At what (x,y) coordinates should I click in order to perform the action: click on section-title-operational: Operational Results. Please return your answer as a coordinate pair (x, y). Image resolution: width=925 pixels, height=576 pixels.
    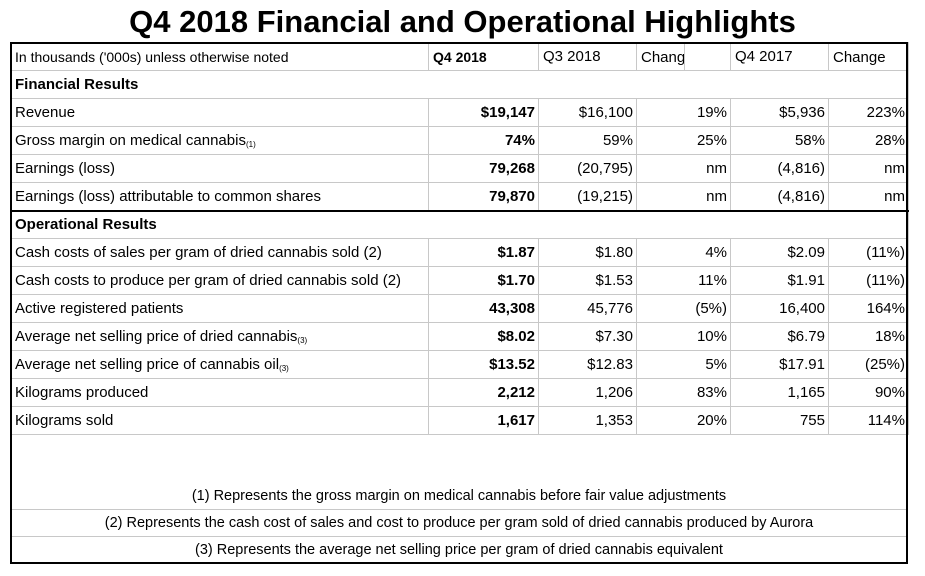
    Looking at the image, I should click on (459, 224).